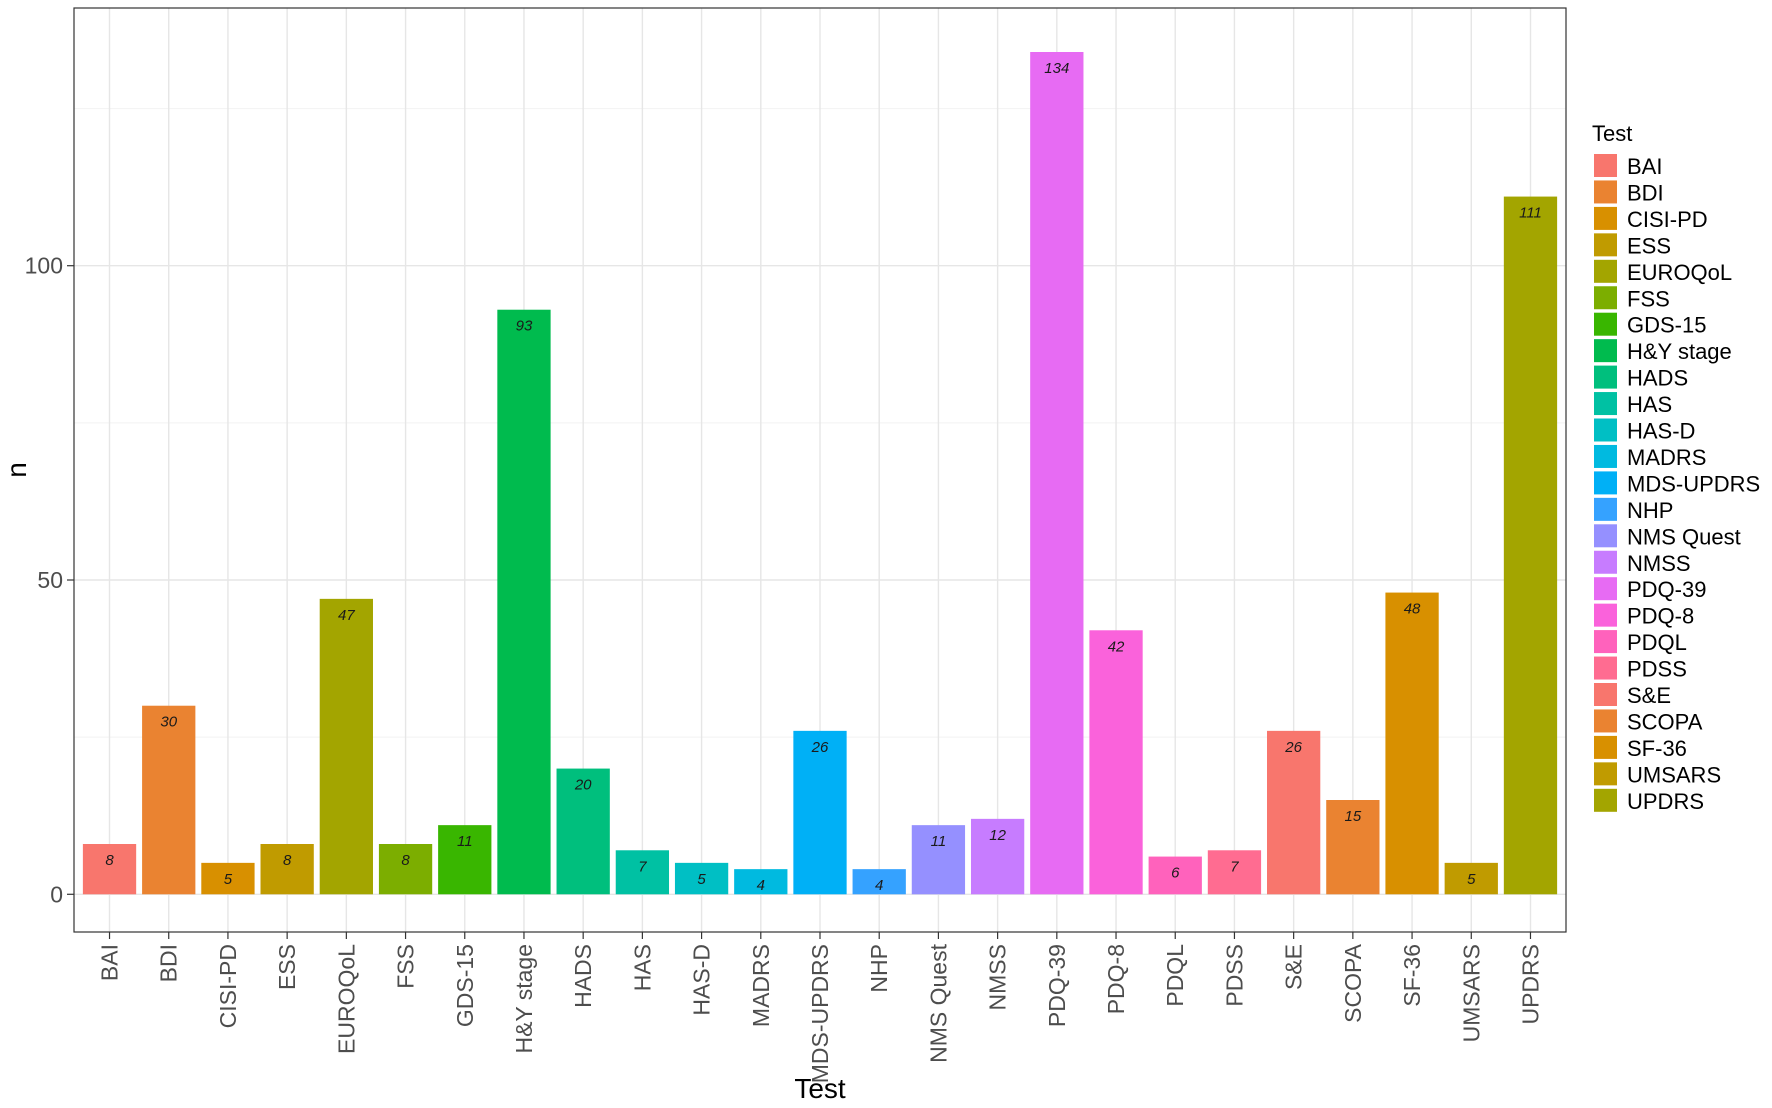  What do you see at coordinates (1674, 774) in the screenshot?
I see `legend-entry: UMSARS` at bounding box center [1674, 774].